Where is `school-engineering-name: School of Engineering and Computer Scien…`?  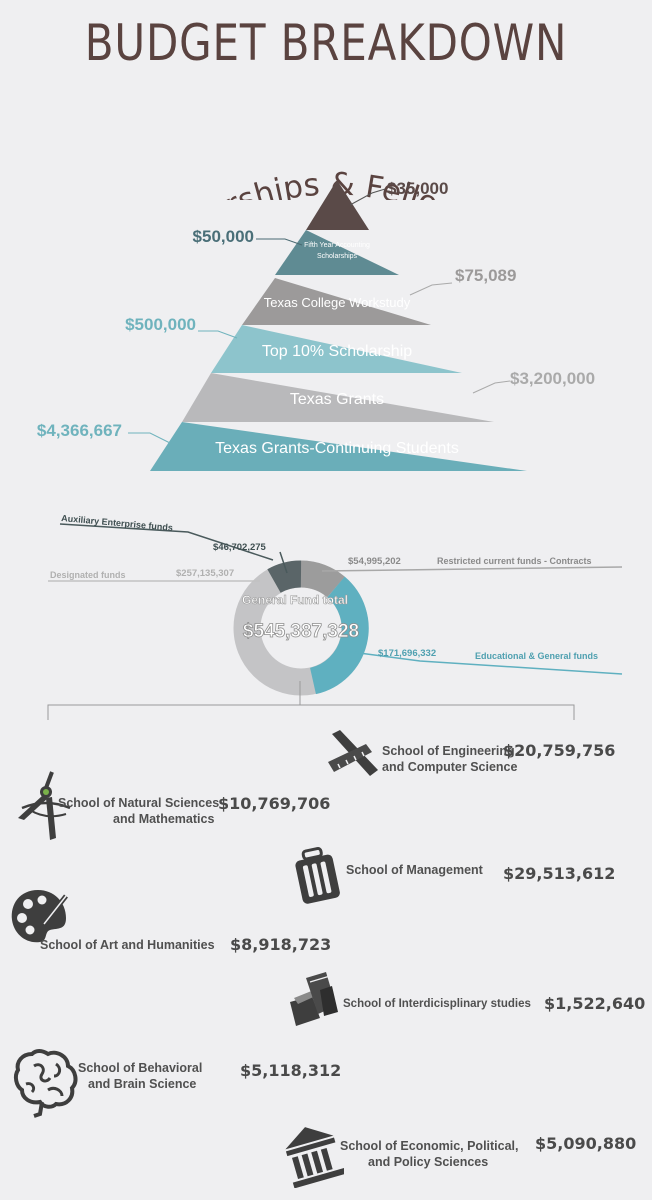 school-engineering-name: School of Engineering and Computer Scien… is located at coordinates (449, 759).